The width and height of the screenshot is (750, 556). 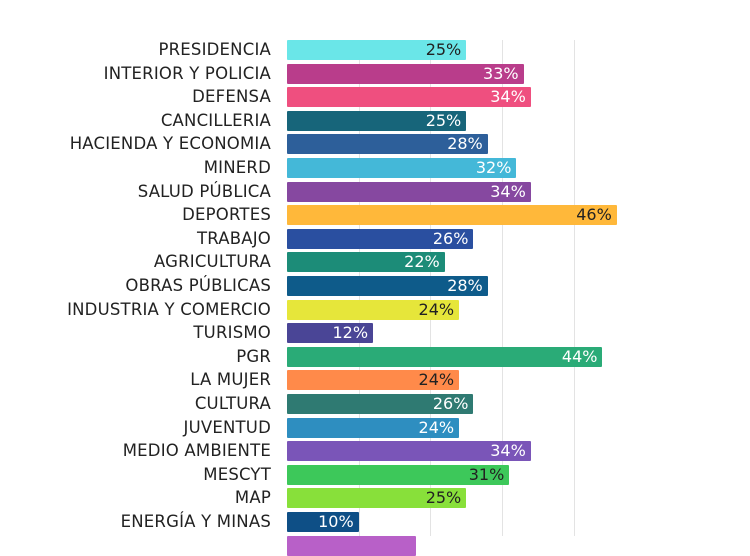 I want to click on category-label: LA MUJER, so click(x=230, y=380).